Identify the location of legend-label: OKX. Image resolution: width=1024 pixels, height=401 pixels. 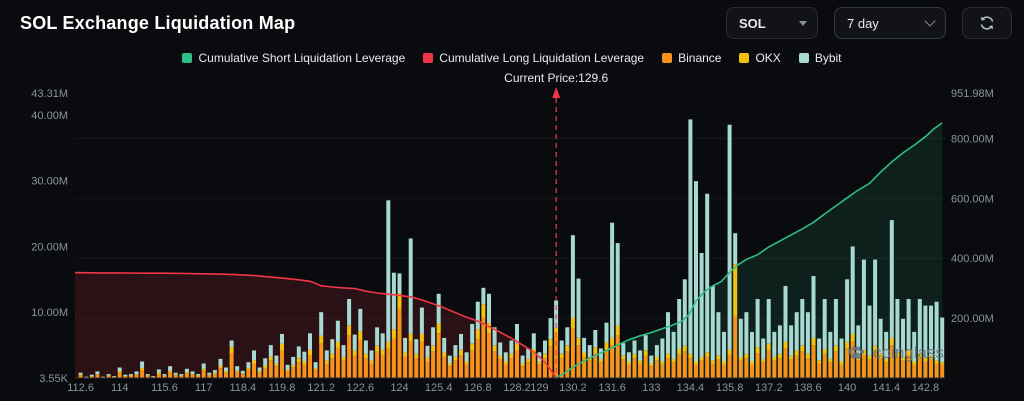
(768, 58).